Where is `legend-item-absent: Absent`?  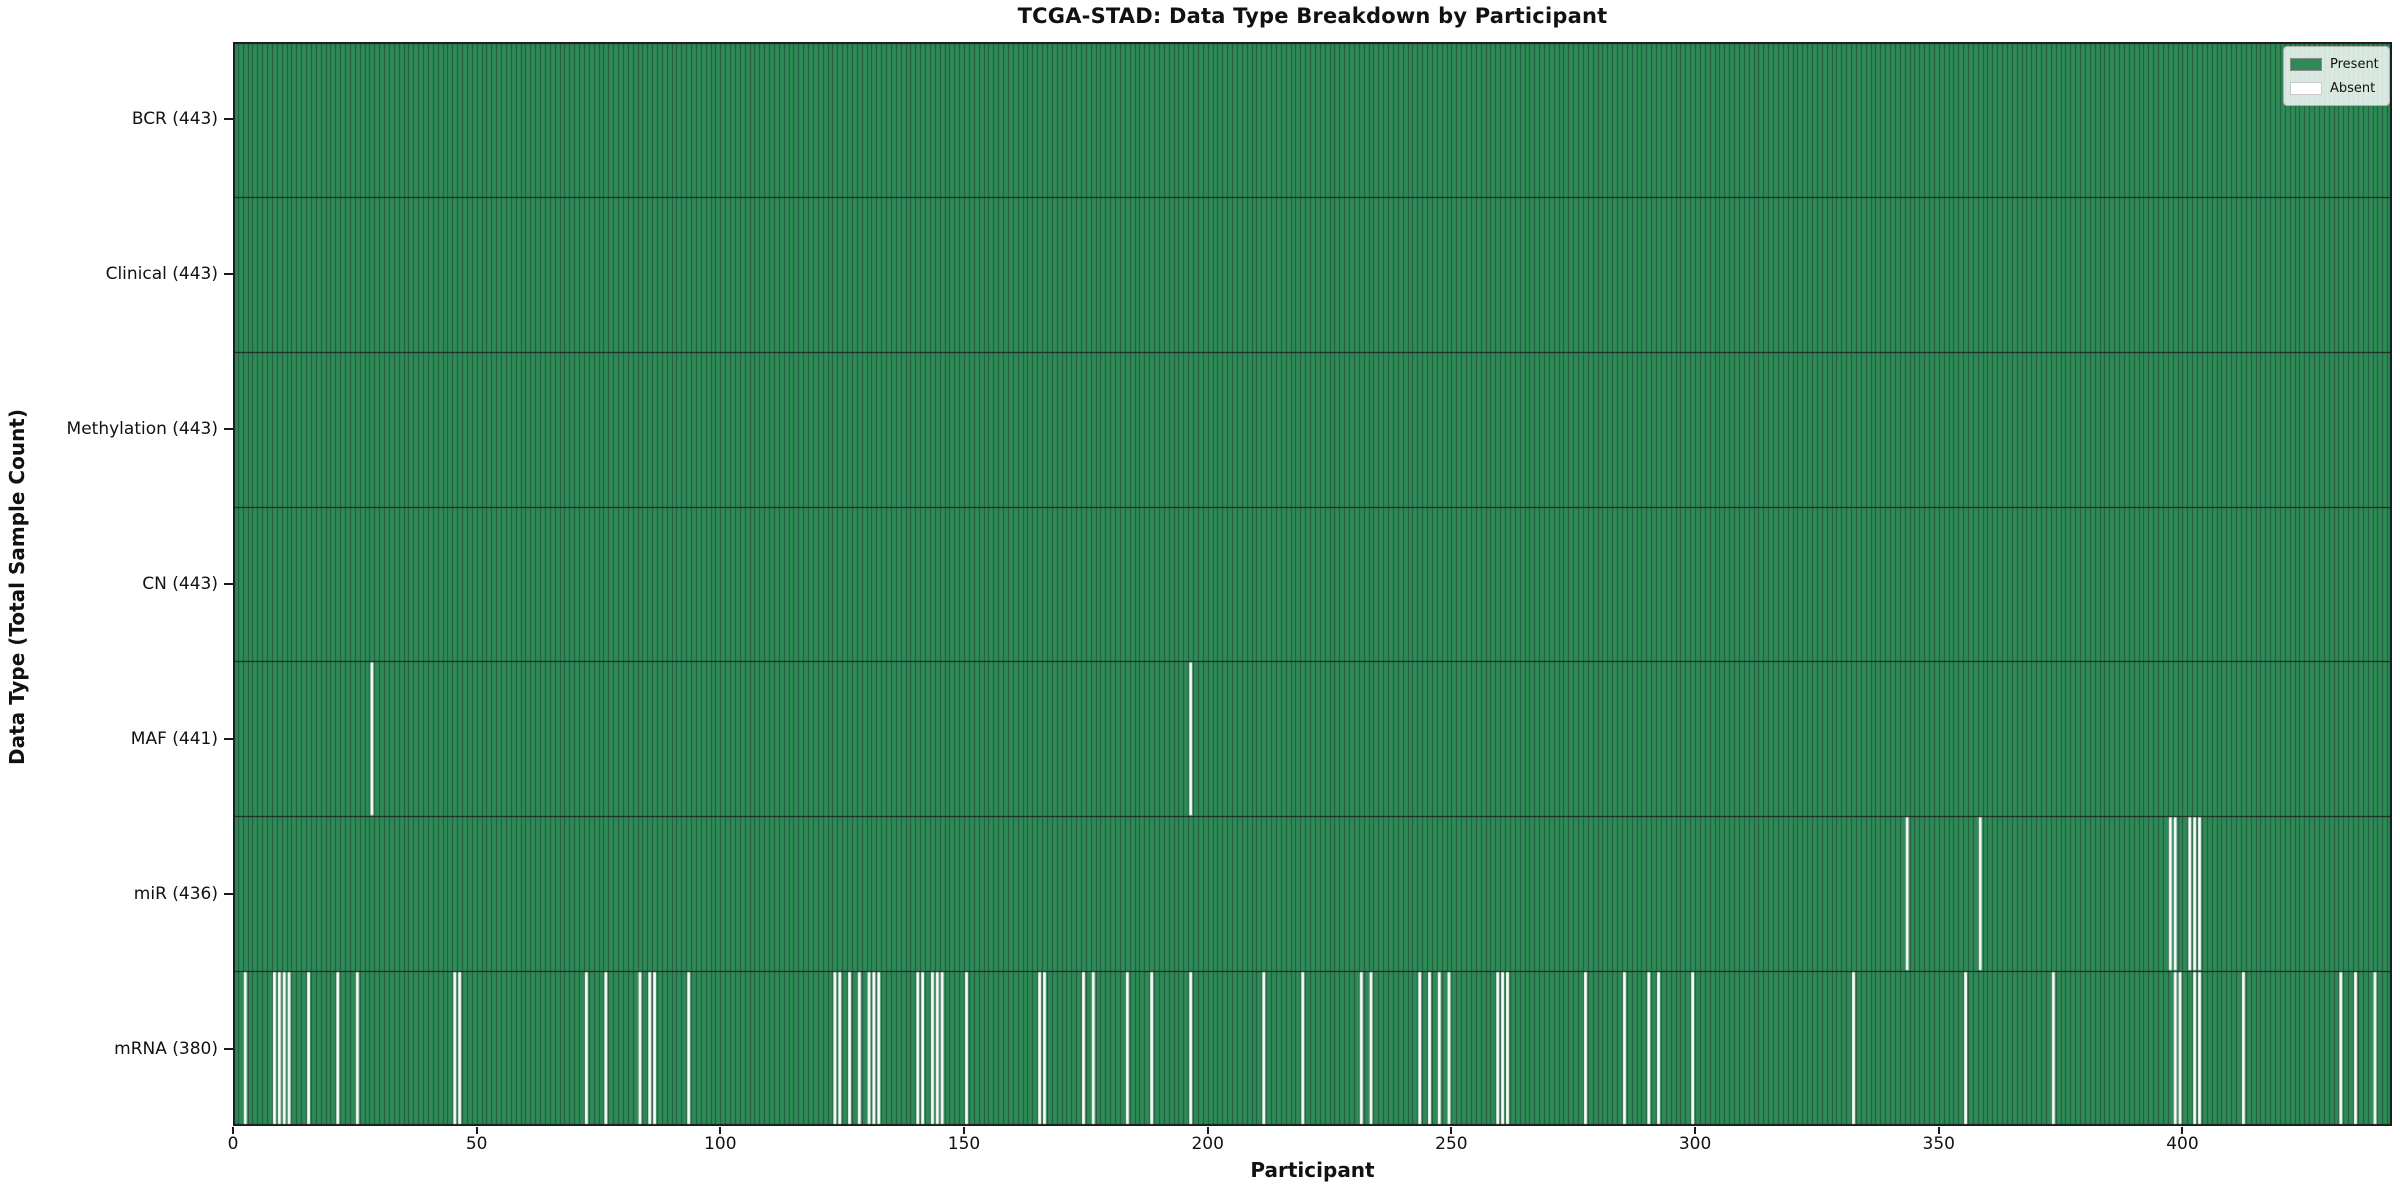 legend-item-absent: Absent is located at coordinates (2335, 88).